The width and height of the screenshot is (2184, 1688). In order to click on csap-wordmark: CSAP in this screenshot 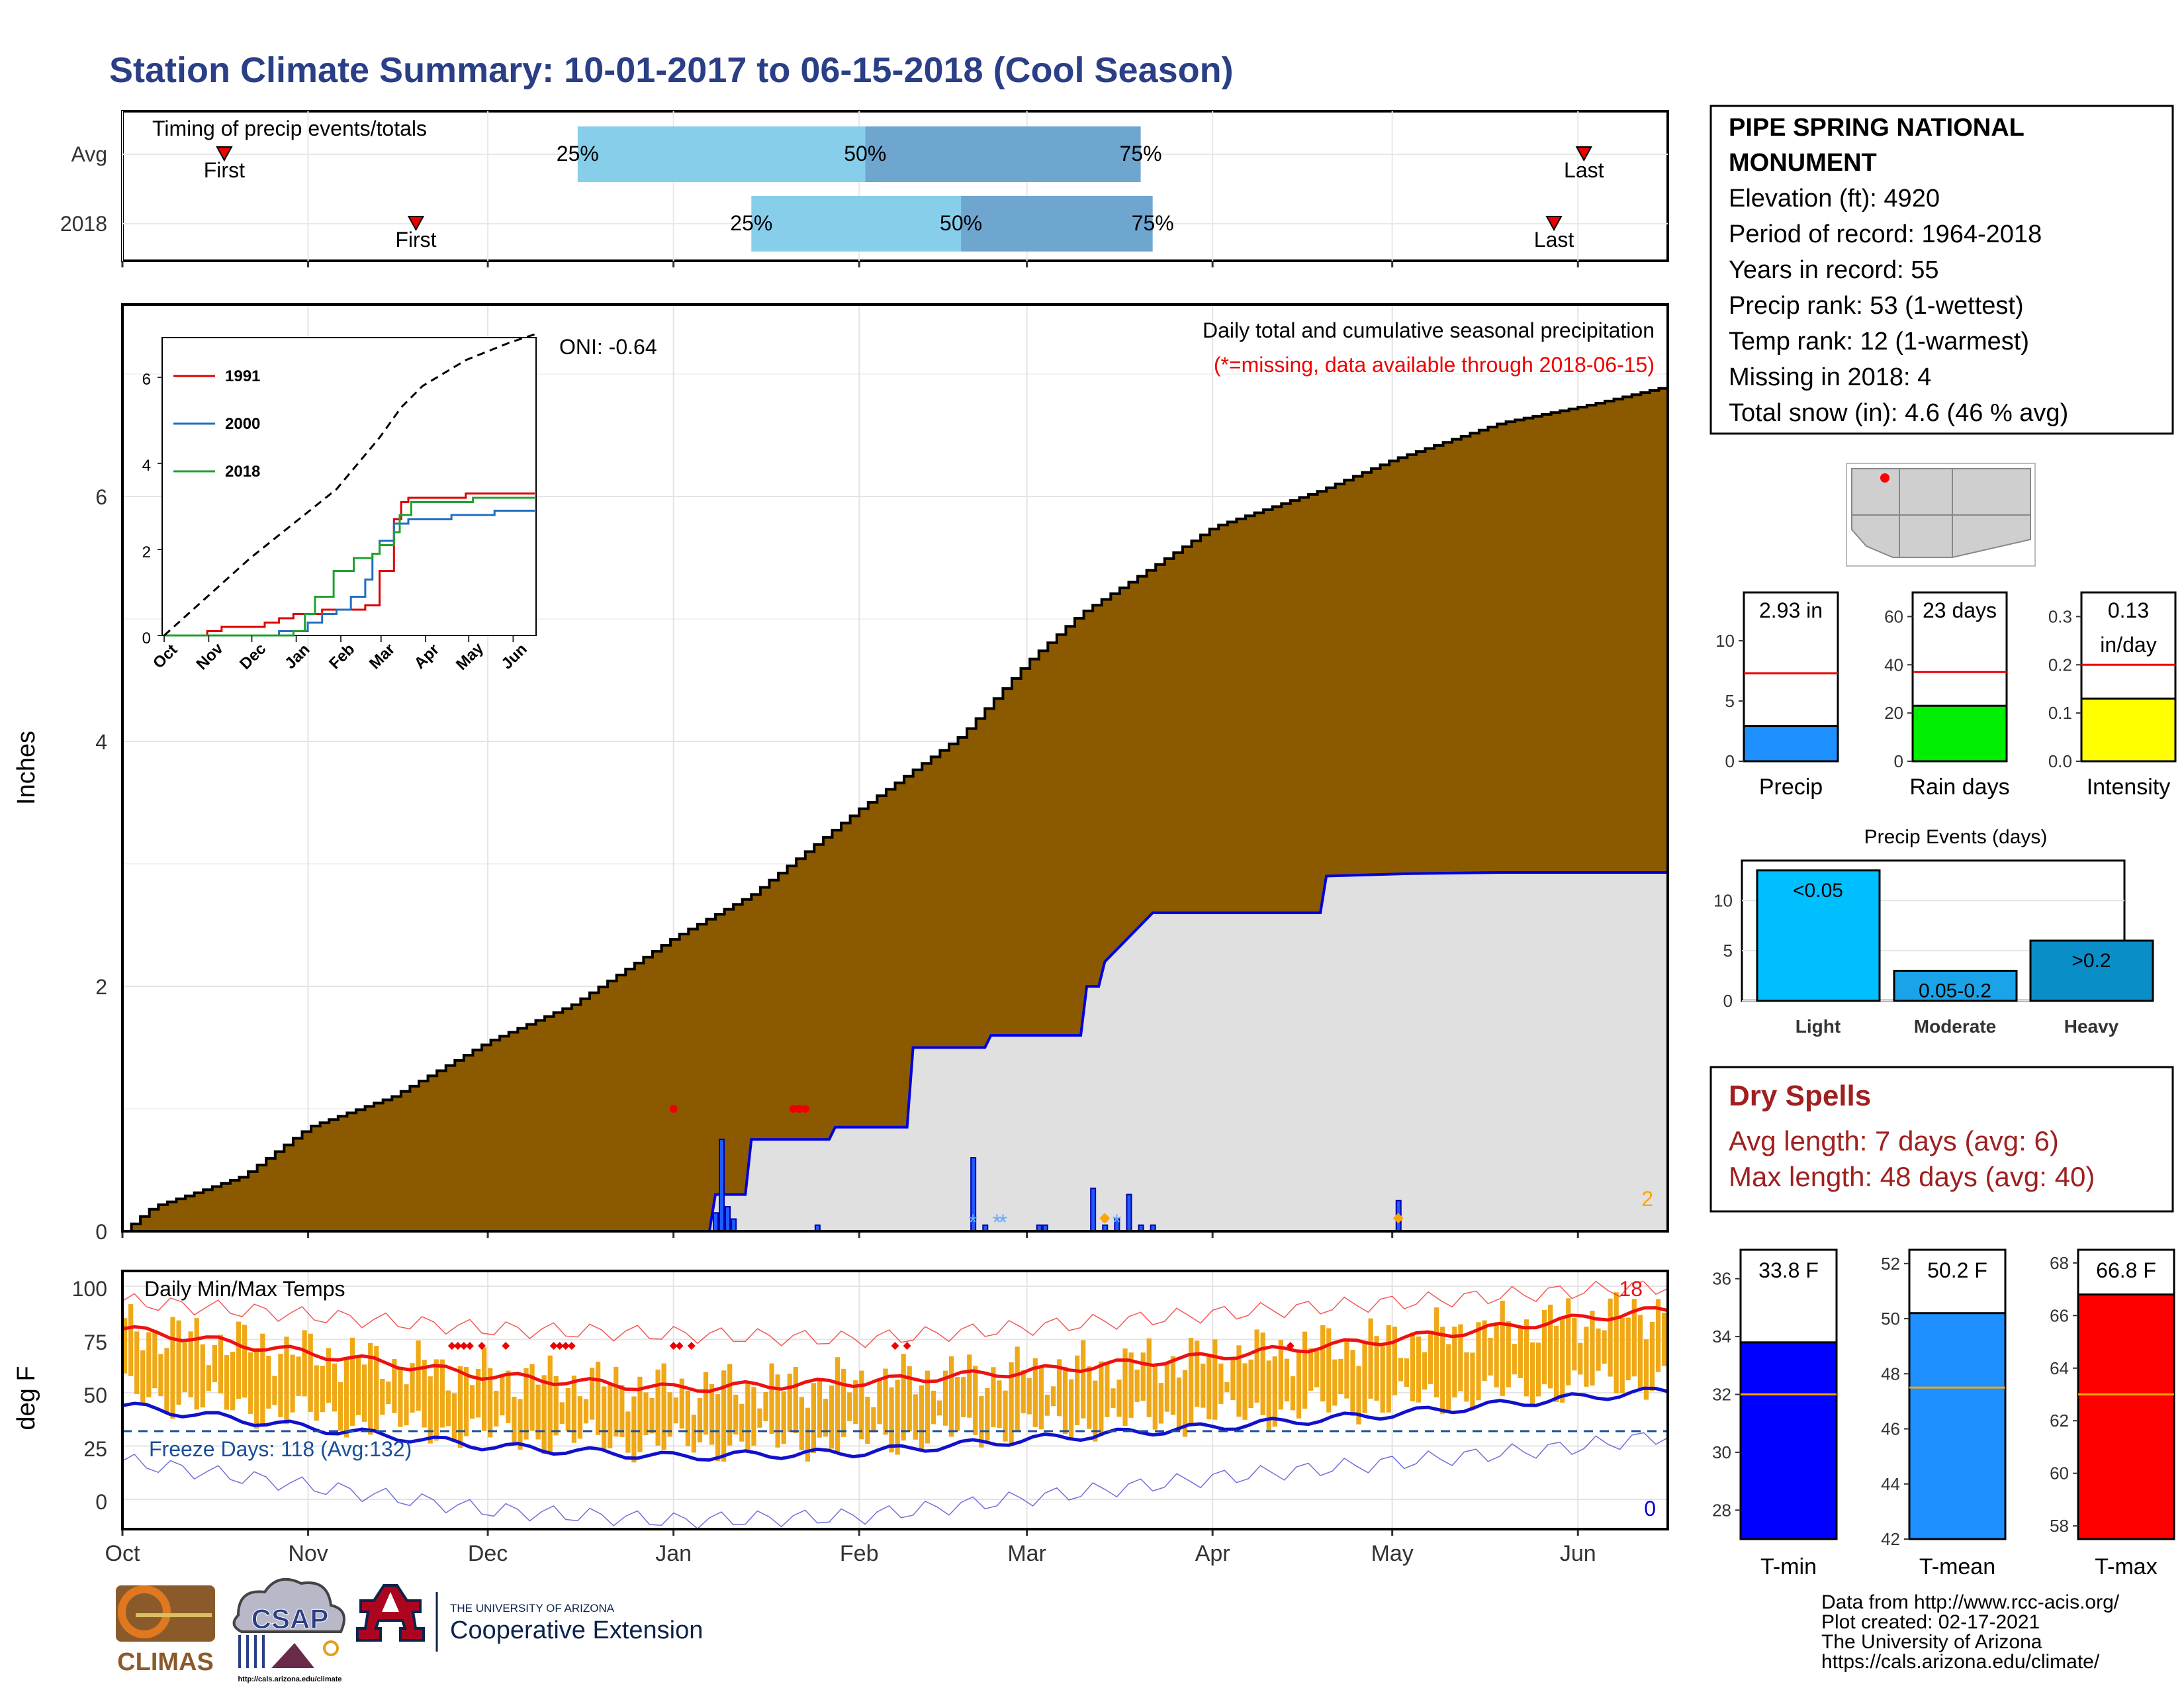, I will do `click(290, 1618)`.